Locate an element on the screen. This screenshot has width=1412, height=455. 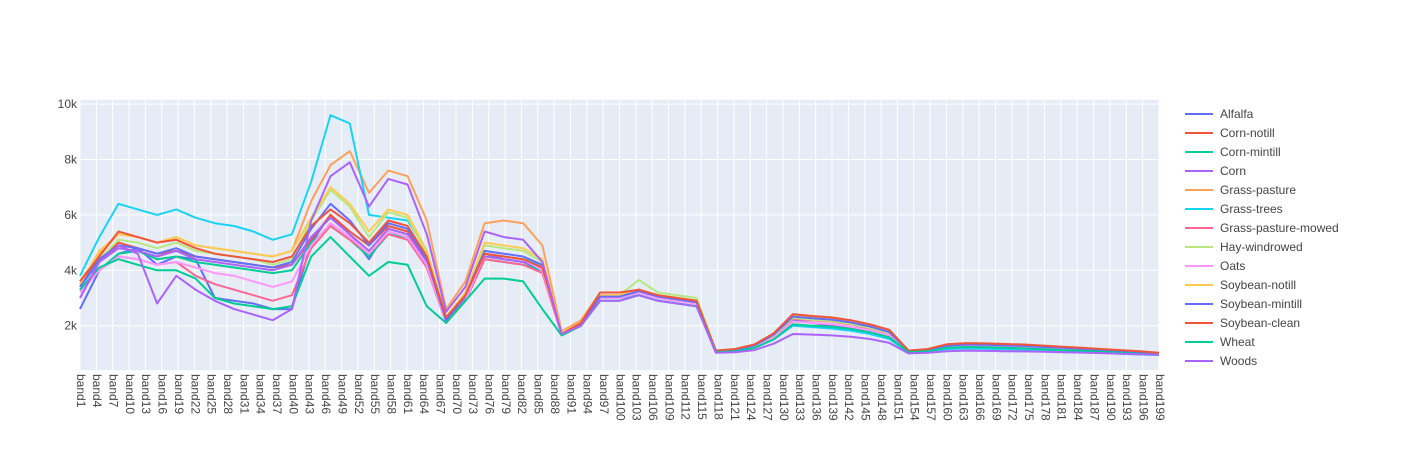
x-tick-label: band127 is located at coordinates (767, 397).